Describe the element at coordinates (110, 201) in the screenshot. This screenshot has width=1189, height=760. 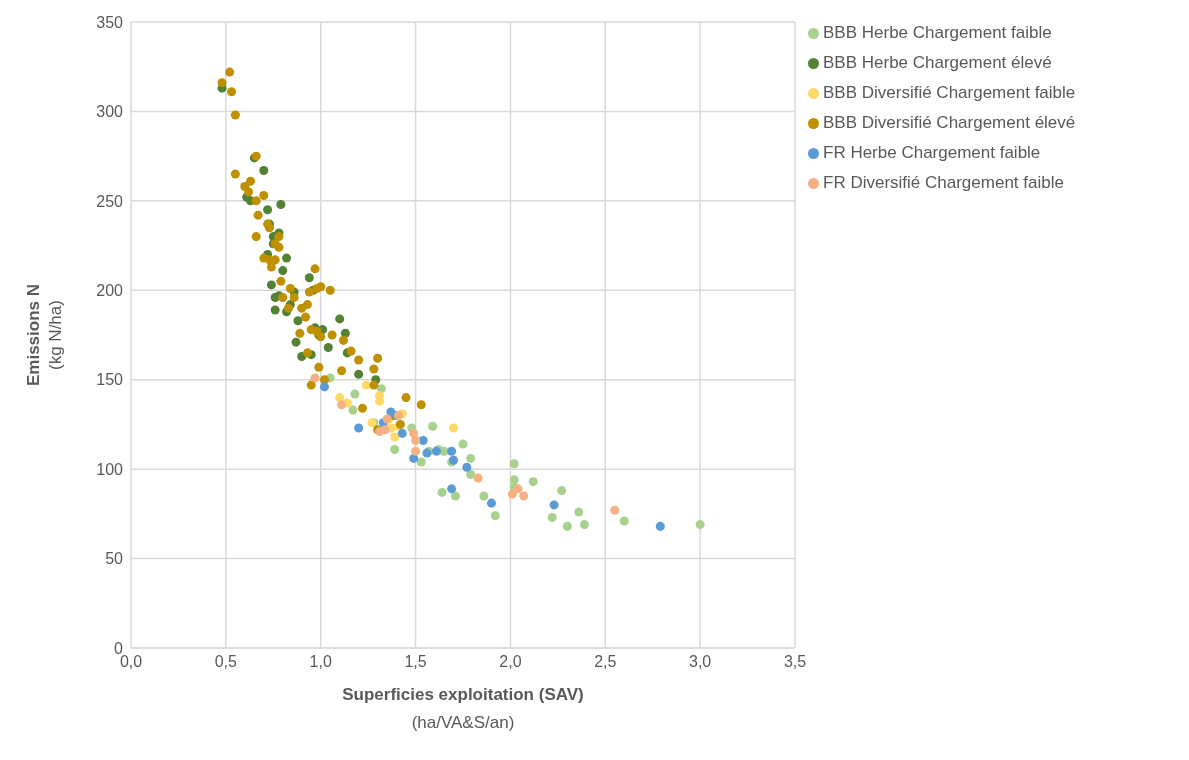
I see `y-tick-label: 250` at that location.